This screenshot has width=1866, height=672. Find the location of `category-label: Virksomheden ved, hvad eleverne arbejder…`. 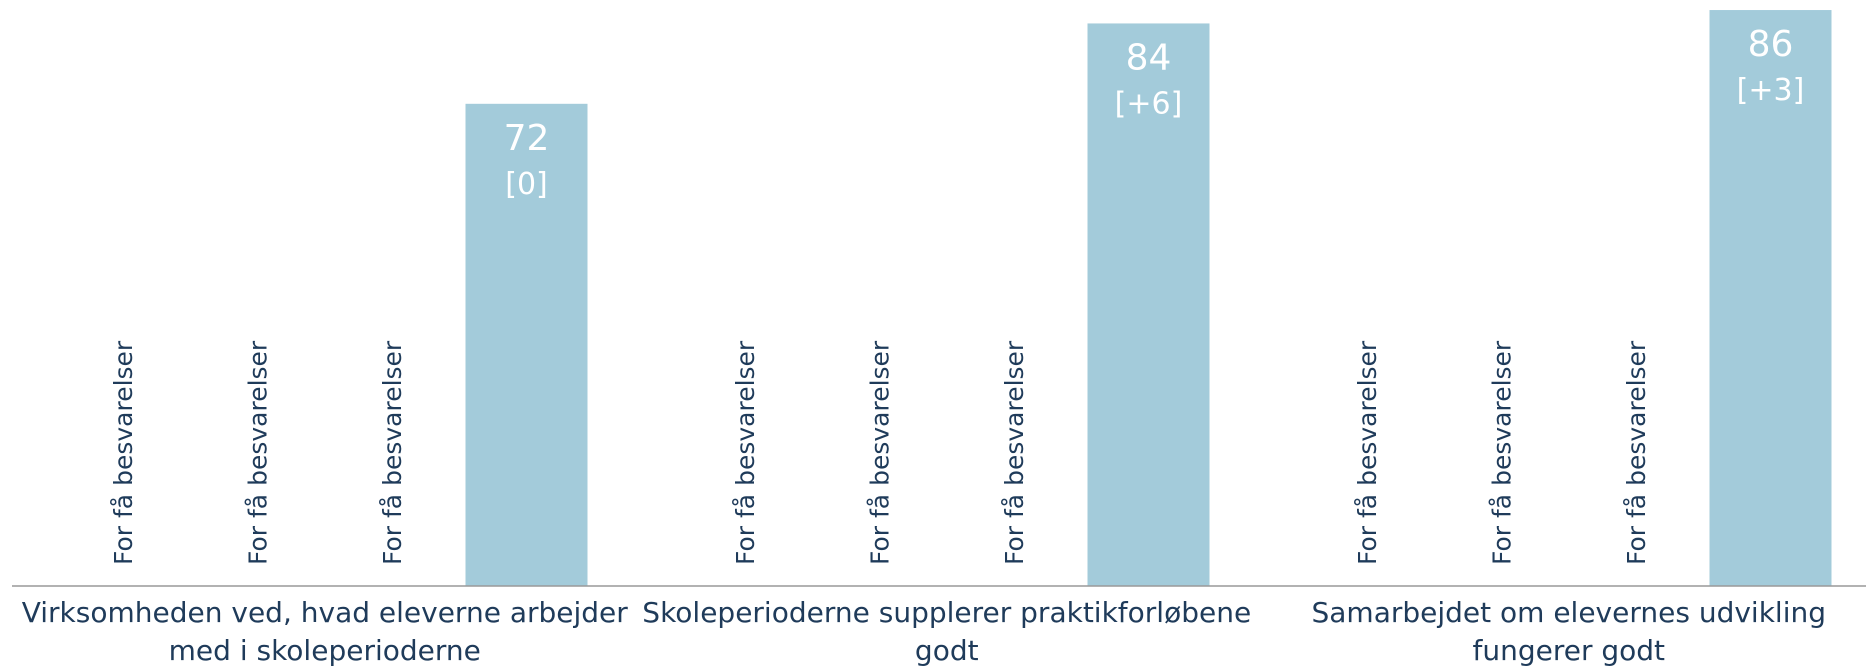

category-label: Virksomheden ved, hvad eleverne arbejder… is located at coordinates (324, 631).